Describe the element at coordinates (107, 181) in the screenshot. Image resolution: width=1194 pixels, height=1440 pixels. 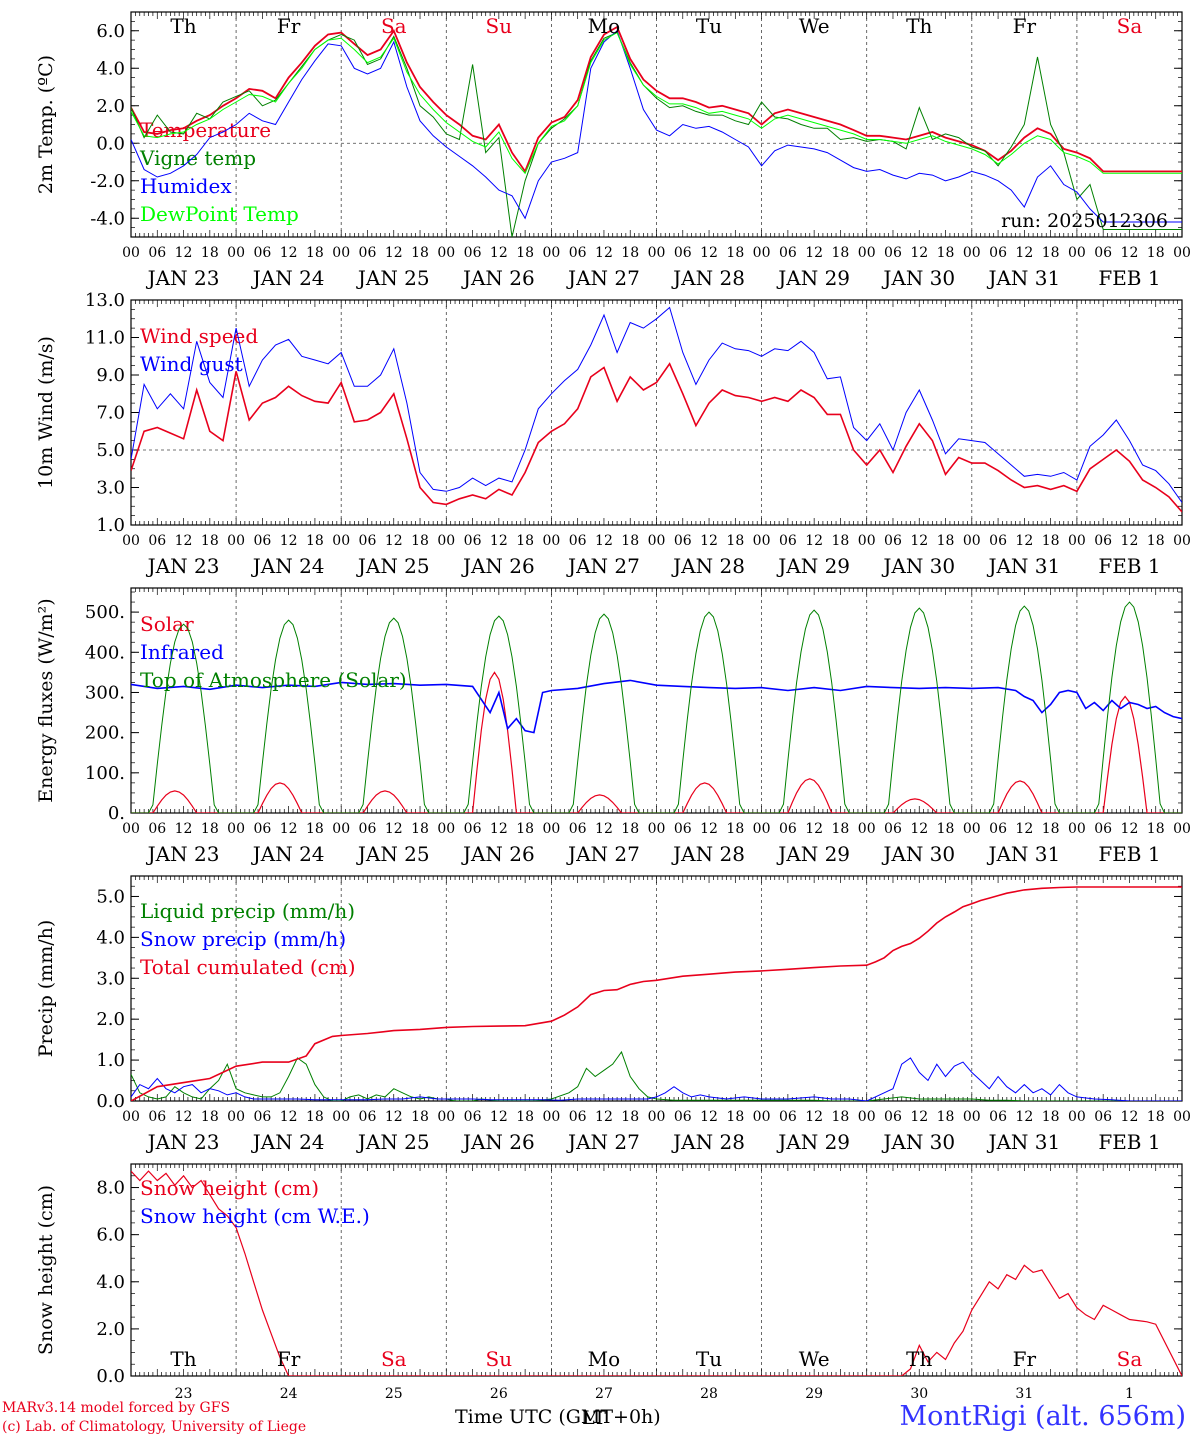
I see `y-tick-label: -2.0` at that location.